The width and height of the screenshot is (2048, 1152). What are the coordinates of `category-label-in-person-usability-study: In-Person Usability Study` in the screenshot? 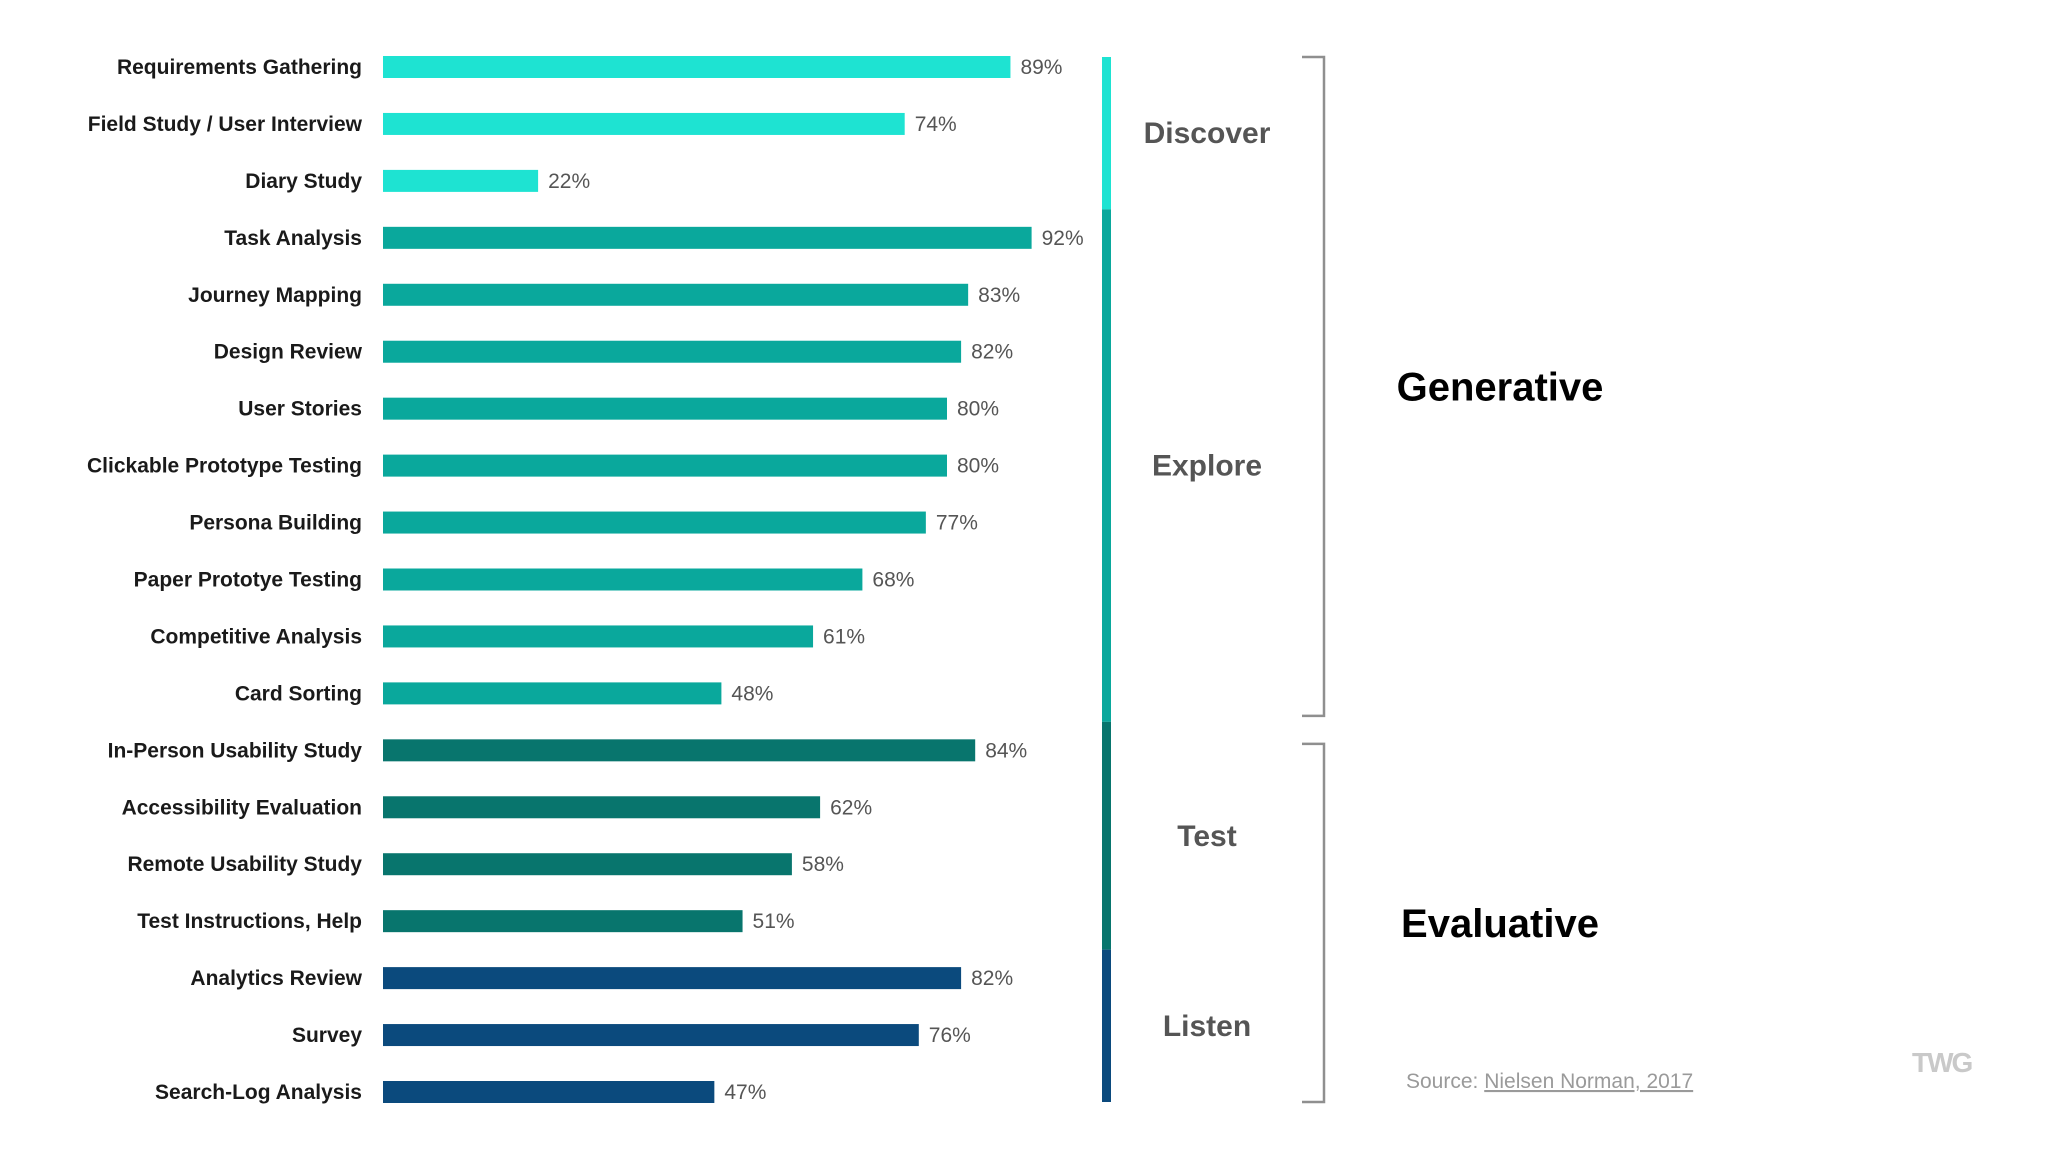 It's located at (235, 750).